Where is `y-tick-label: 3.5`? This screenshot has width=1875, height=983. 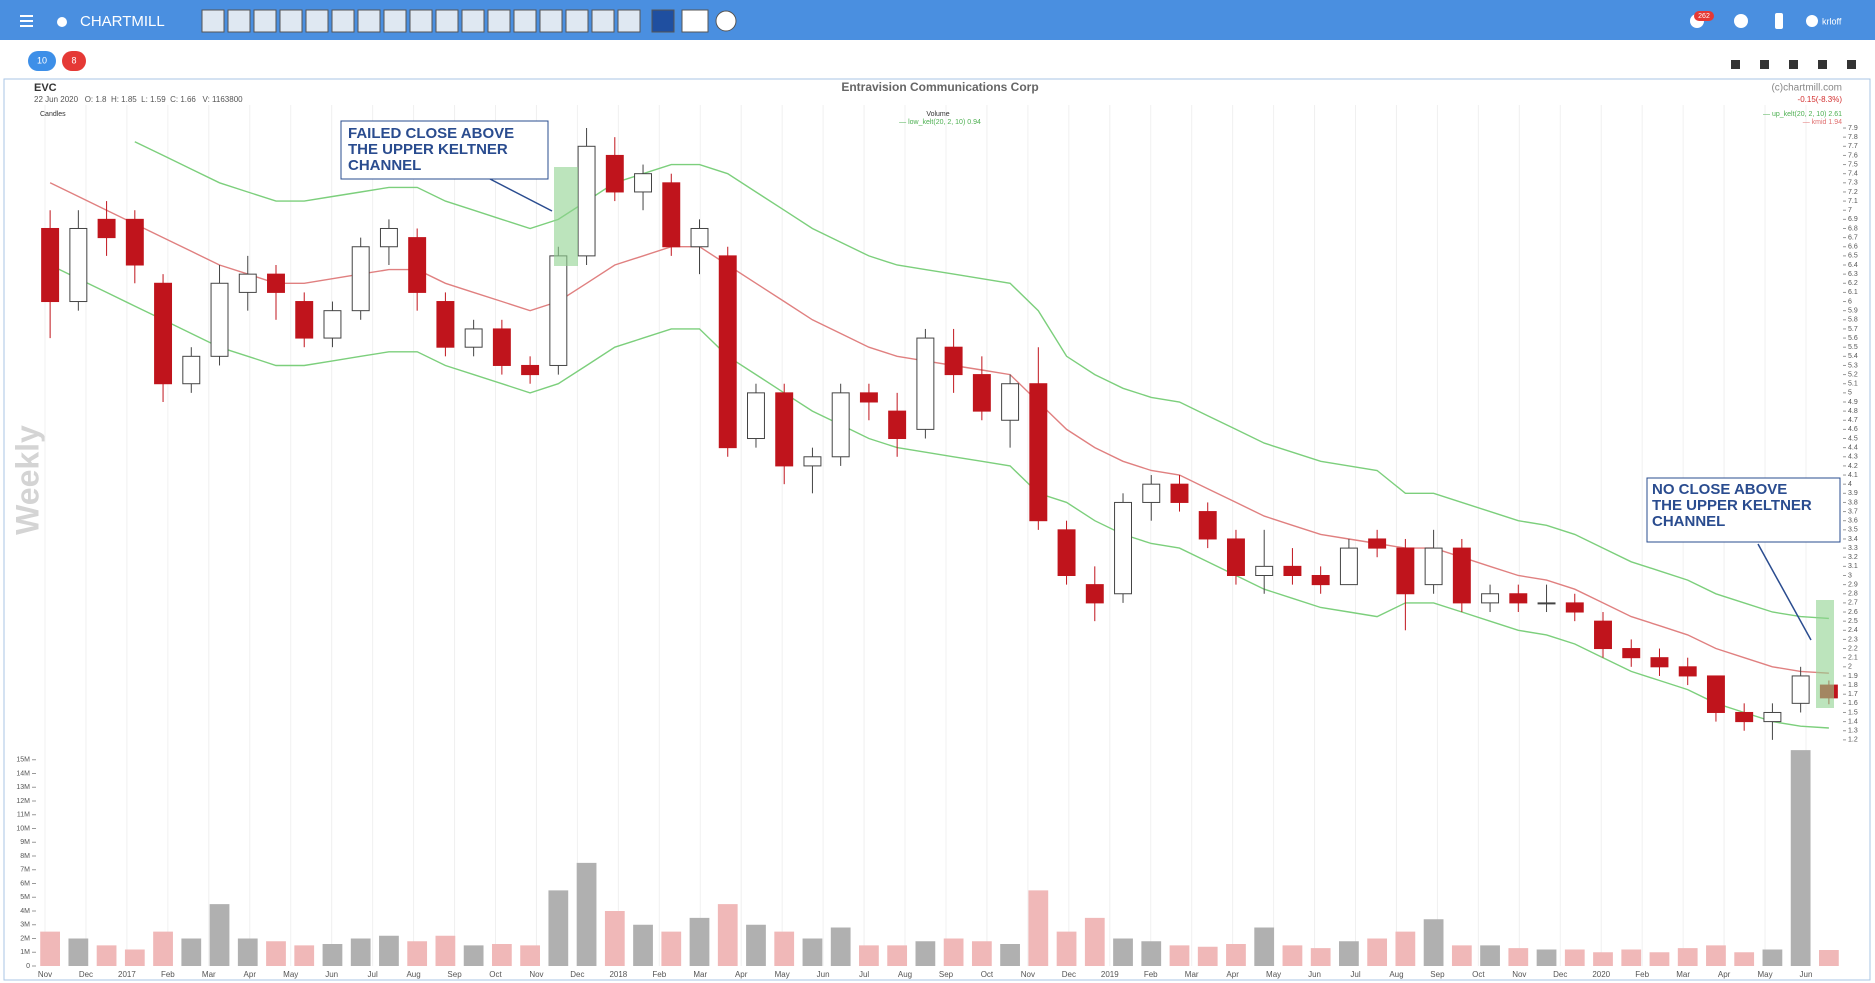 y-tick-label: 3.5 is located at coordinates (1853, 530).